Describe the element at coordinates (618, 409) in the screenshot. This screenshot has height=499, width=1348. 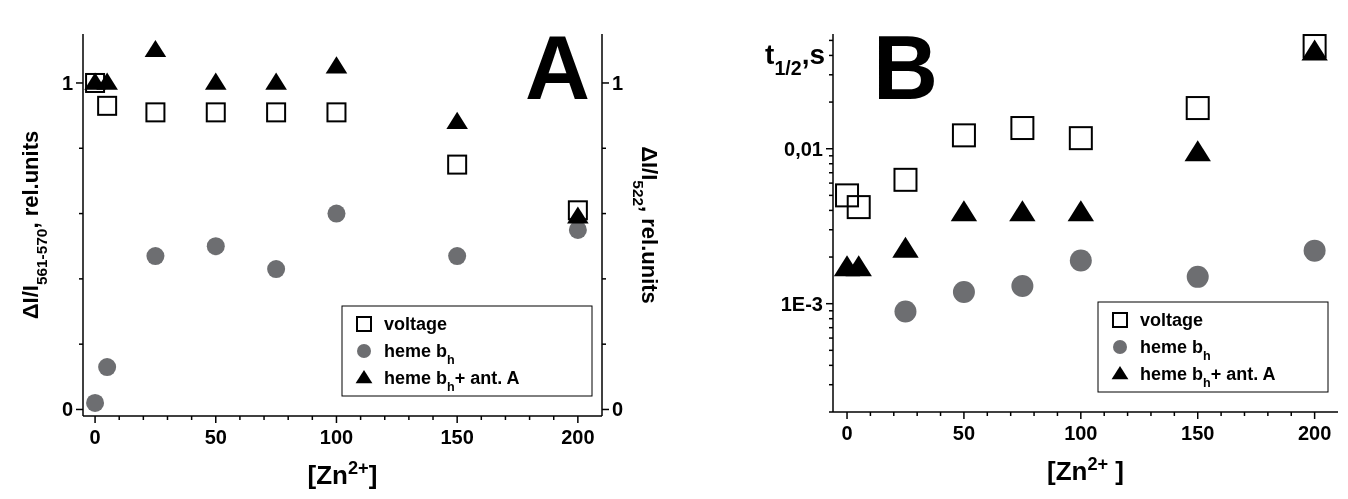
I see `y2-tick-label: 0` at that location.